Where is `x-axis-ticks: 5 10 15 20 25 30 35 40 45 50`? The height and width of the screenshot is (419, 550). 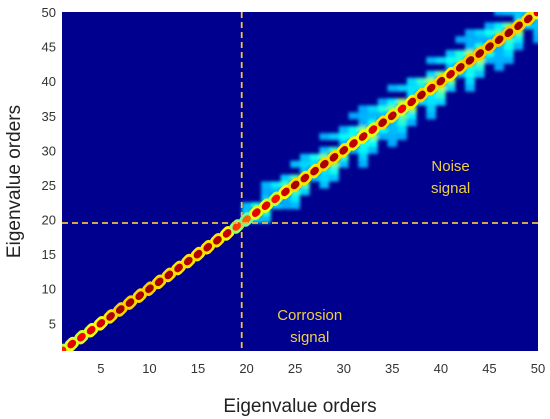
x-axis-ticks: 5 10 15 20 25 30 35 40 45 50 is located at coordinates (321, 368).